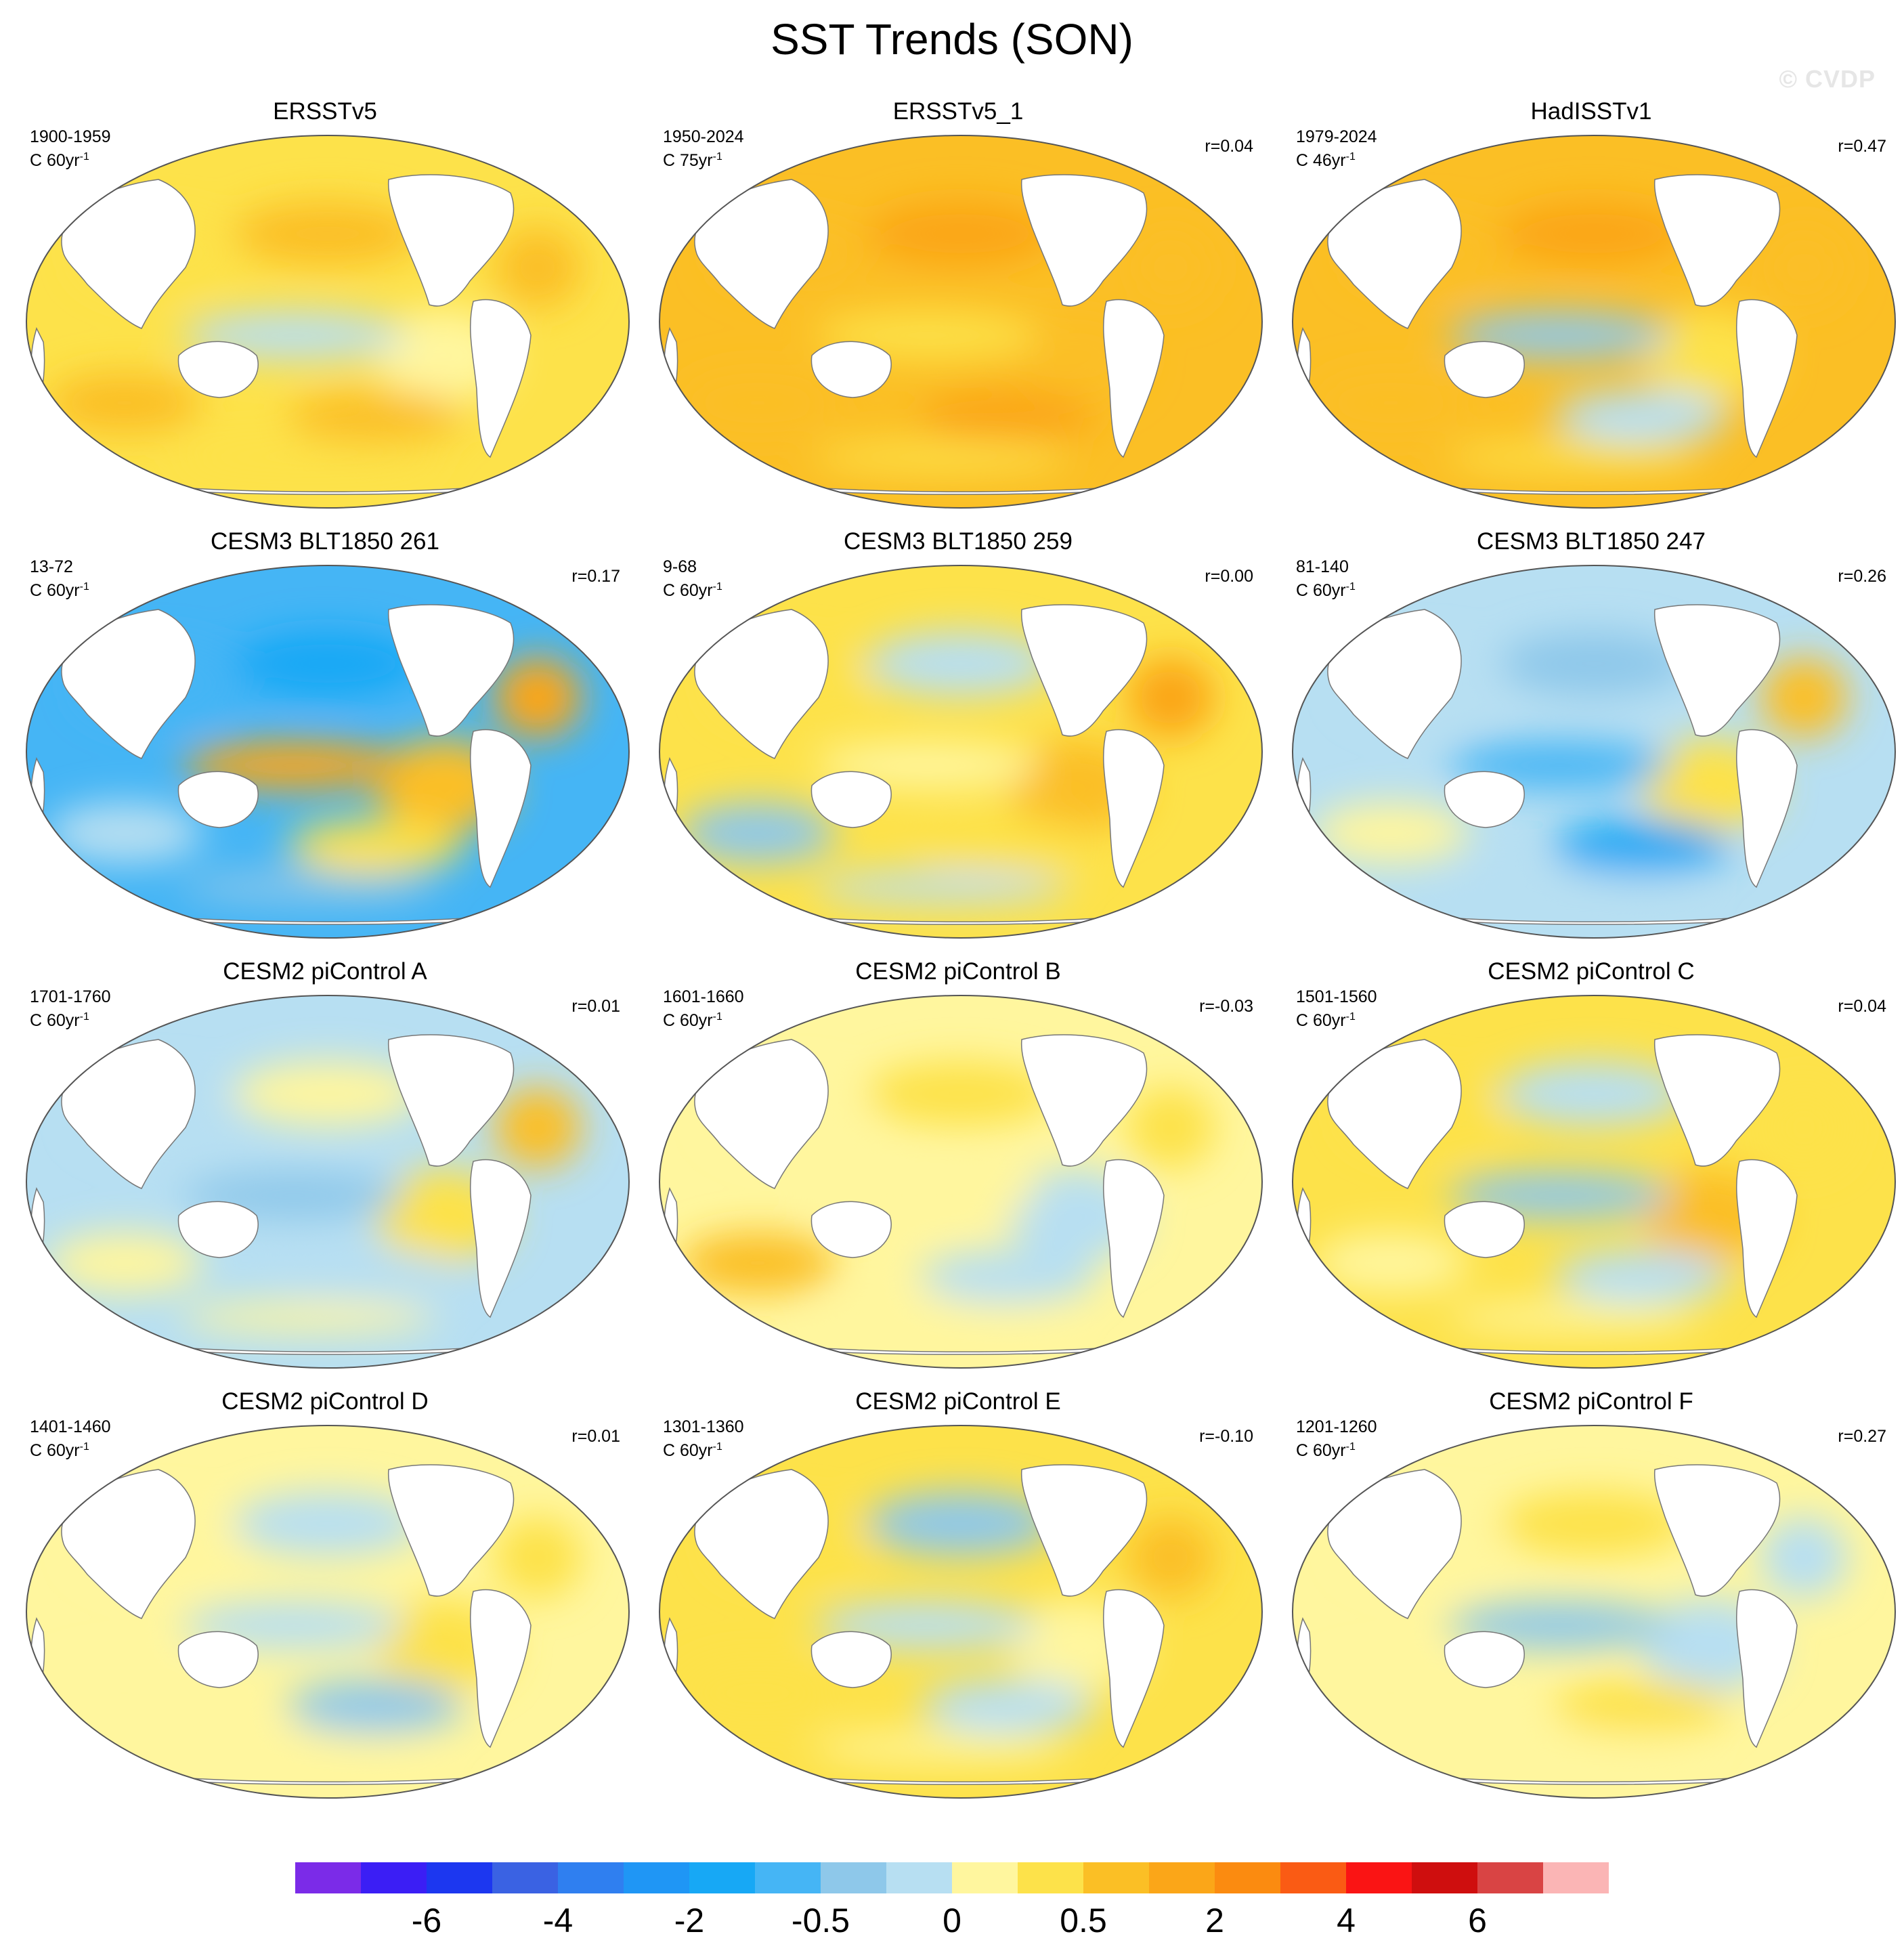 The width and height of the screenshot is (1904, 1951). I want to click on panel-title: CESM2 piControl F, so click(1591, 1402).